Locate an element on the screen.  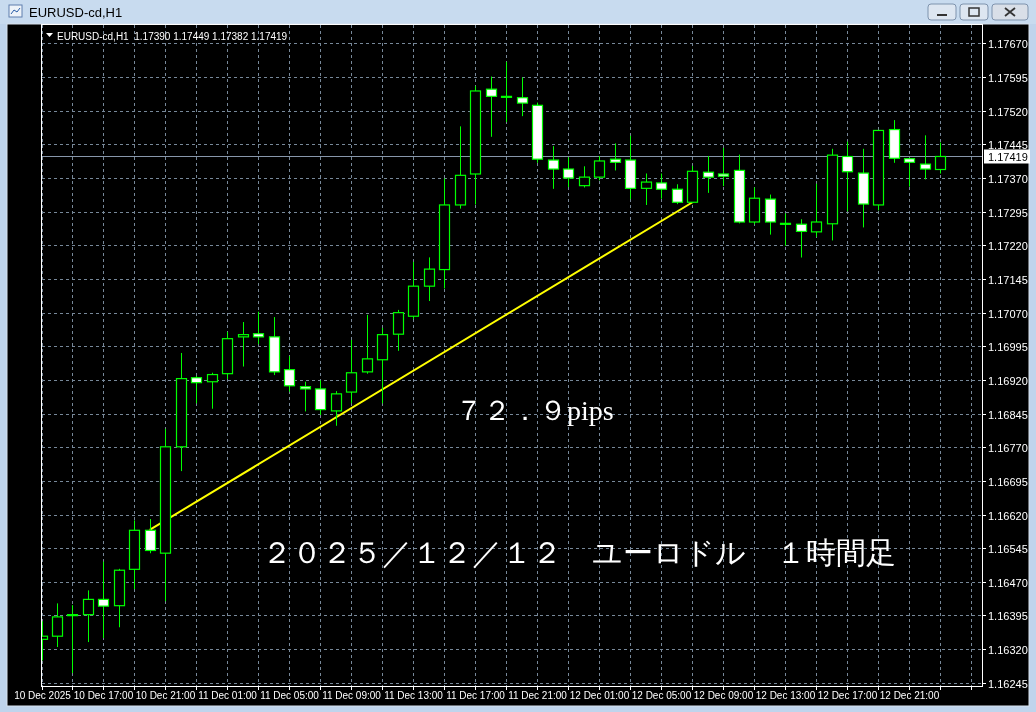
x-tick-label: 10 Dec 17:00 is located at coordinates (103, 695).